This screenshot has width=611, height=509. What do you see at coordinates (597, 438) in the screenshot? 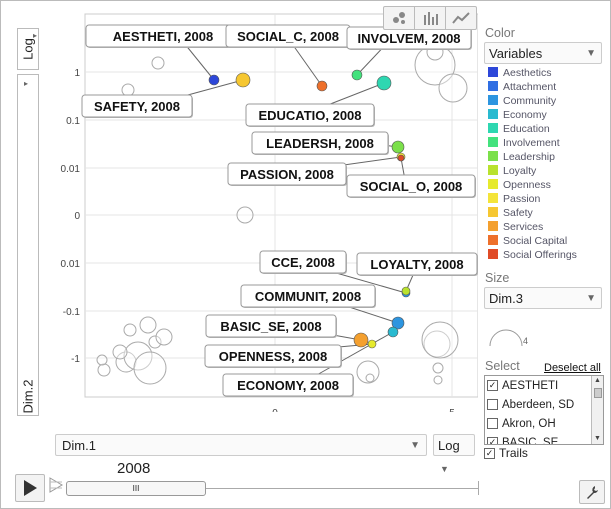
I see `scroll-down-icon: ▼` at bounding box center [597, 438].